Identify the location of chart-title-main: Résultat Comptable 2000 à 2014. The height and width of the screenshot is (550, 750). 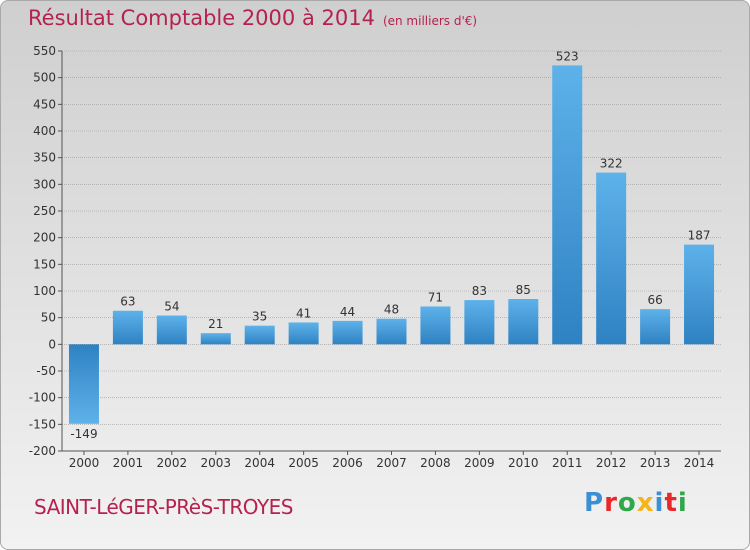
(201, 18).